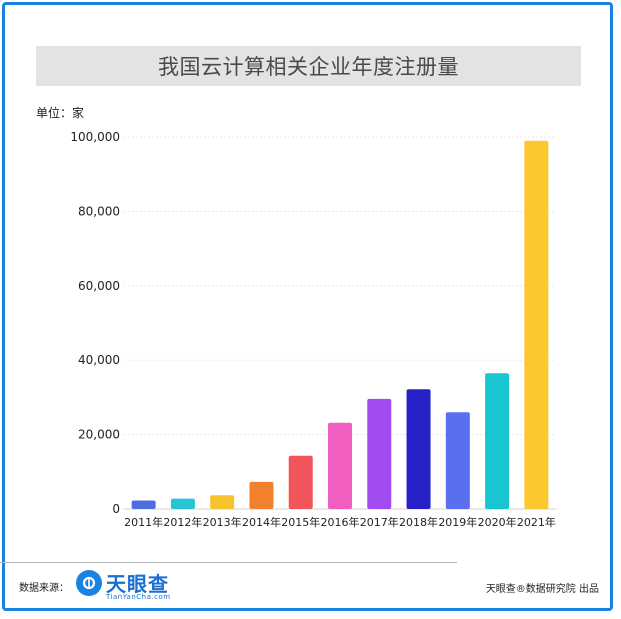  What do you see at coordinates (300, 522) in the screenshot?
I see `x-tick-label: 2015年` at bounding box center [300, 522].